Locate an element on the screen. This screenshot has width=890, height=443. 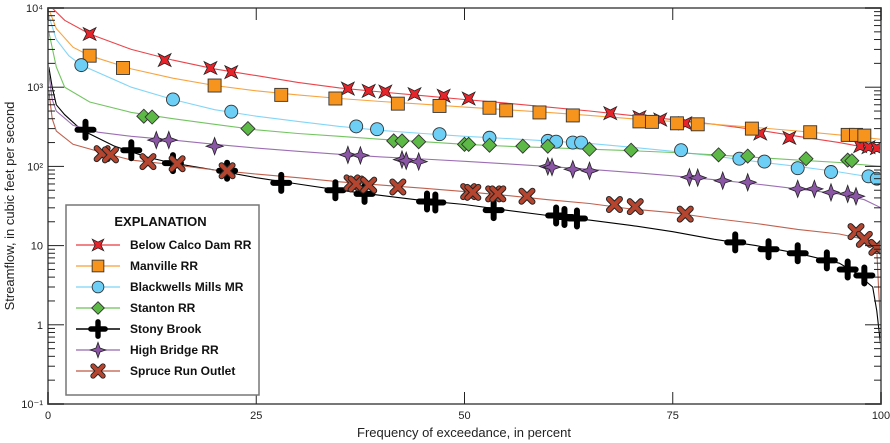
legend-label: Below Calco Dam RR is located at coordinates (191, 245).